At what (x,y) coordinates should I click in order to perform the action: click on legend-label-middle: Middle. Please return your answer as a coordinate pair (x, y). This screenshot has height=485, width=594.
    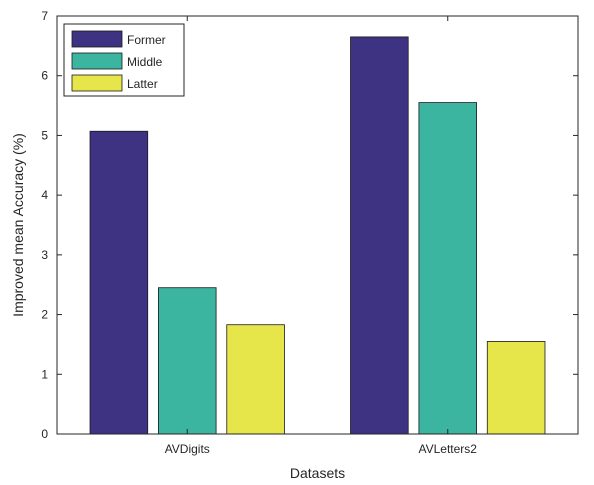
    Looking at the image, I should click on (145, 62).